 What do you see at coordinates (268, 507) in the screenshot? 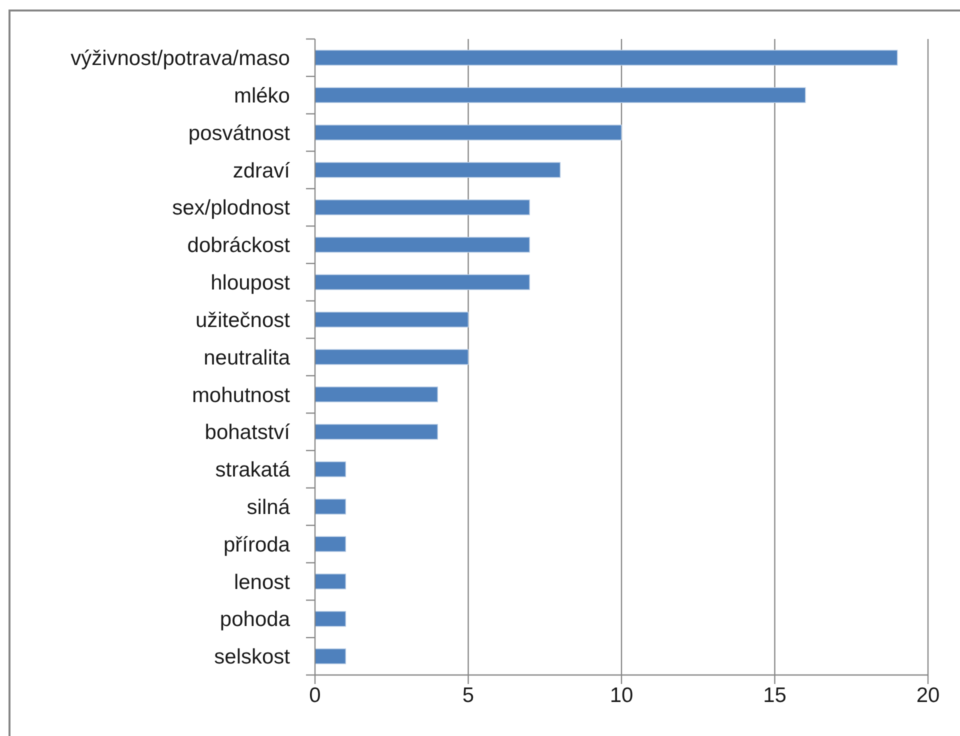
I see `y-tick-label: silná` at bounding box center [268, 507].